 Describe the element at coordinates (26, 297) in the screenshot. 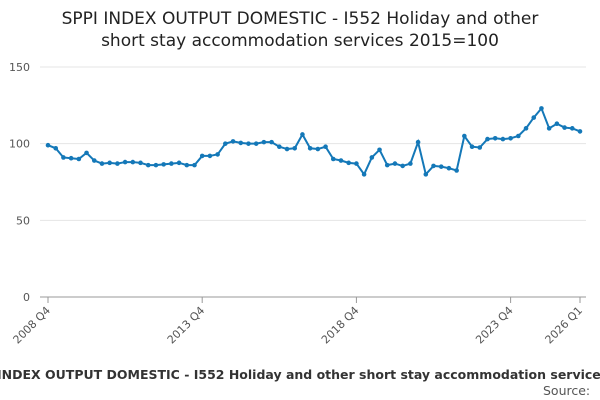

I see `y-tick-label: 0` at that location.